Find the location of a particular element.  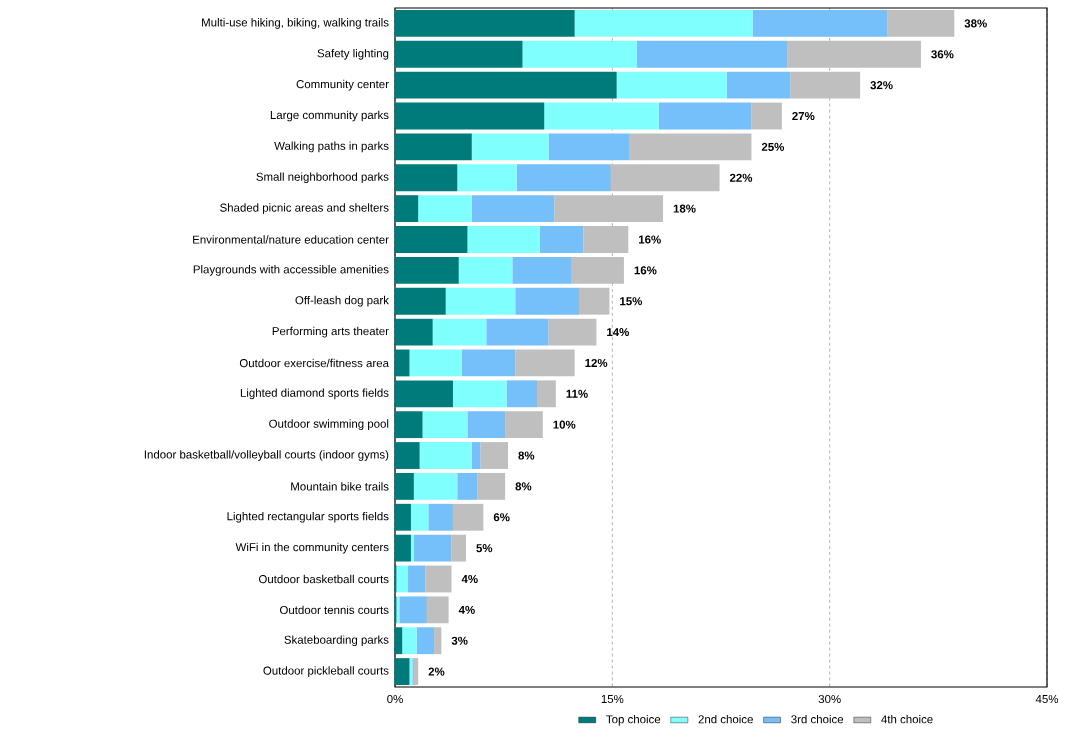

y-tick-label: Performing arts theater is located at coordinates (330, 332).